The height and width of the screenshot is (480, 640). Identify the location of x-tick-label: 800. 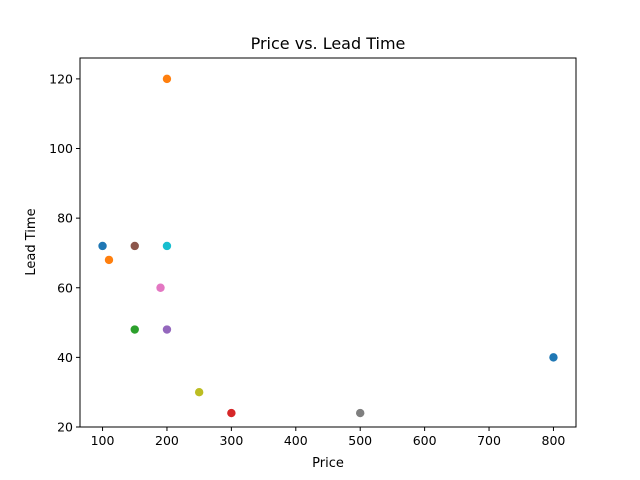
(554, 440).